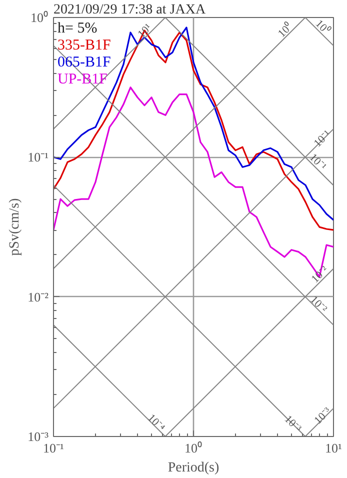 The width and height of the screenshot is (347, 478). I want to click on series-label: 065-B1F, so click(84, 62).